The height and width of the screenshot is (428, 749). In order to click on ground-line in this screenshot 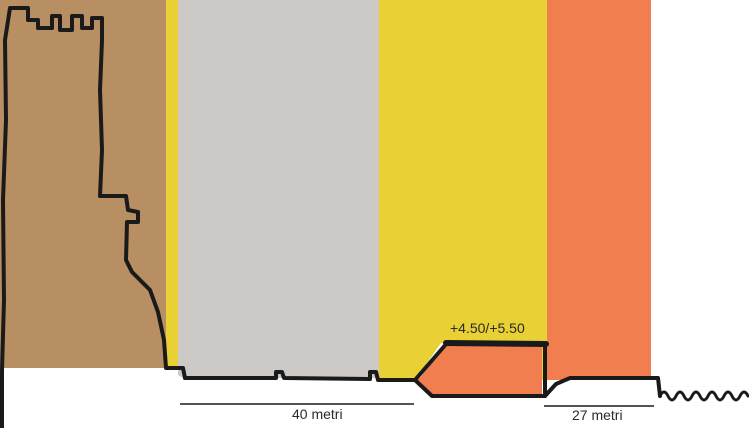, I will do `click(300, 376)`.